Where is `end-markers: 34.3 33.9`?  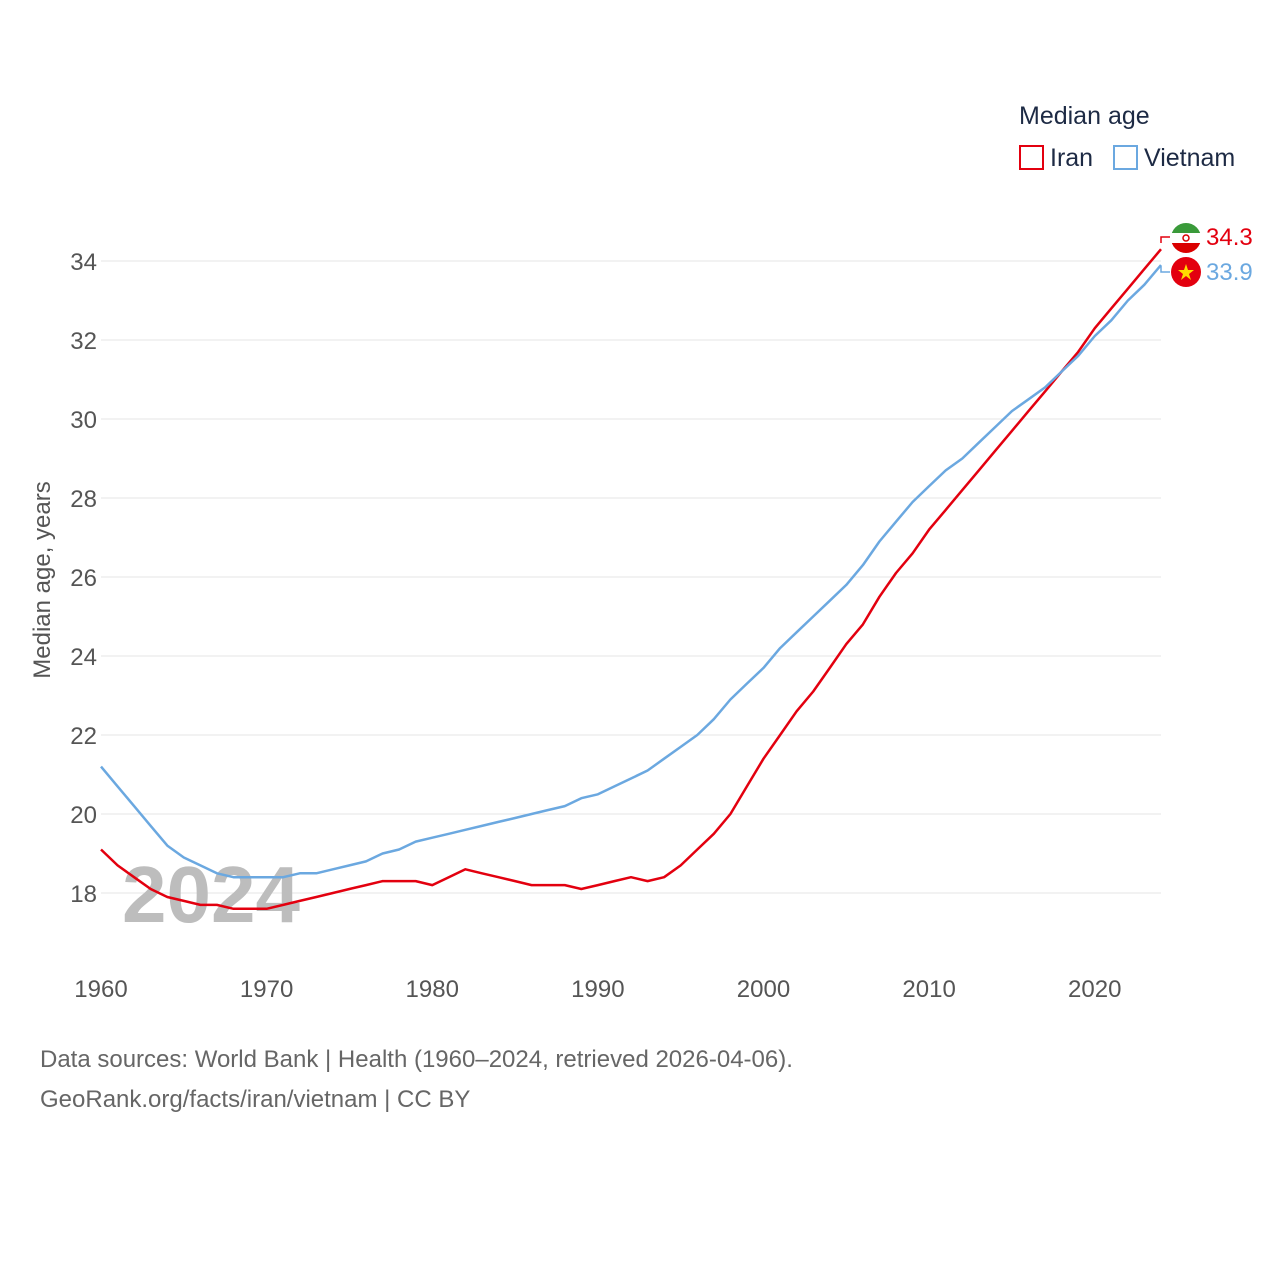 end-markers: 34.3 33.9 is located at coordinates (1206, 255).